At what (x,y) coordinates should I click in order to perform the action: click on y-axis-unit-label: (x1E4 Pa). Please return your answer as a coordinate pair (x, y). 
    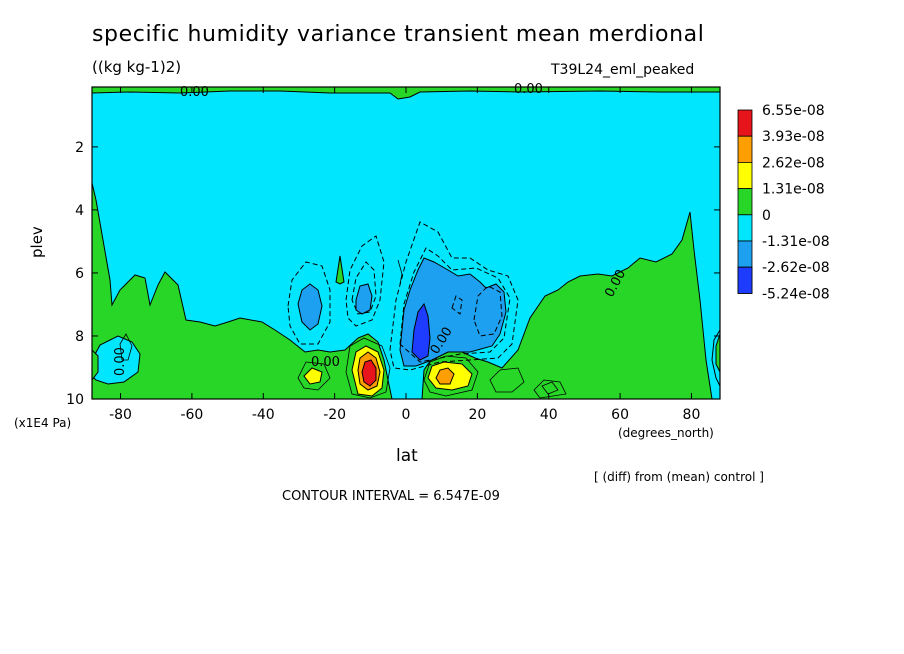
    Looking at the image, I should click on (43, 423).